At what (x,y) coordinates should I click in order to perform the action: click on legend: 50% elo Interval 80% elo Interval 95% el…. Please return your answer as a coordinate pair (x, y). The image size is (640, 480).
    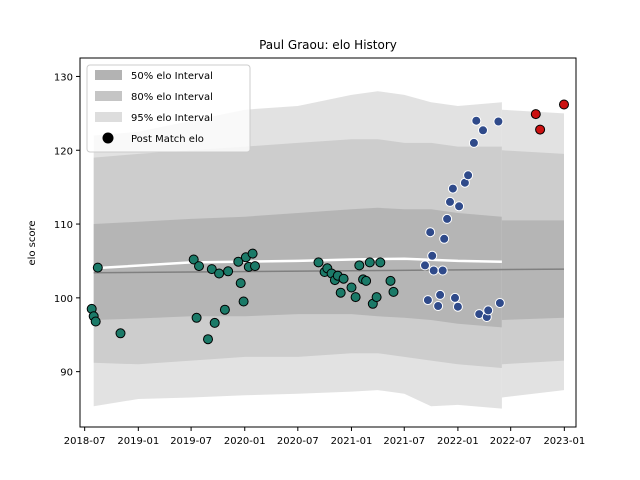
    Looking at the image, I should click on (168, 108).